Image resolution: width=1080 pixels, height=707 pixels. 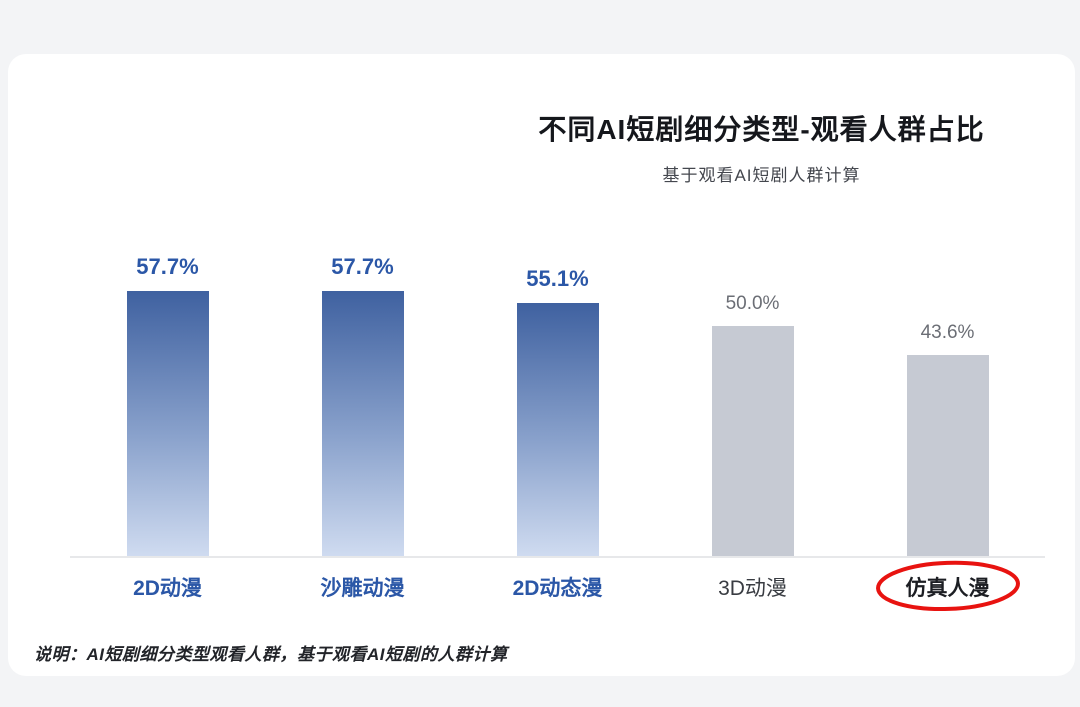 I want to click on bar-value-label: 50.0%, so click(x=752, y=303).